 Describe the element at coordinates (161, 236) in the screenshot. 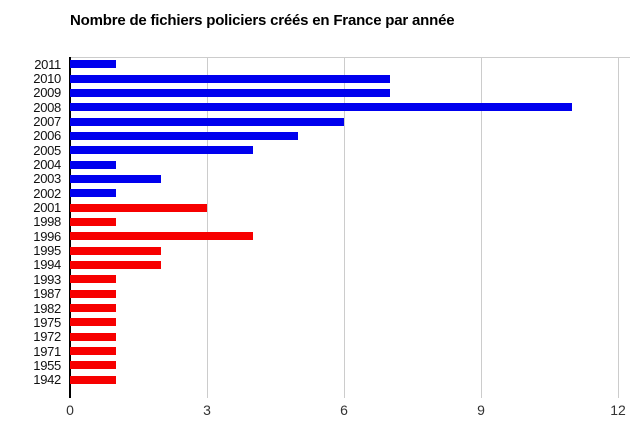

I see `bar-1996` at that location.